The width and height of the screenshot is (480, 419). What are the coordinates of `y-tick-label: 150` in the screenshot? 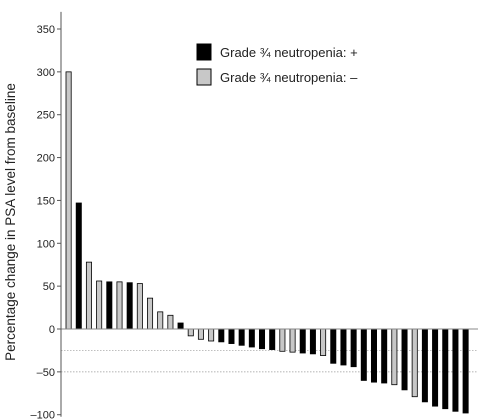 It's located at (46, 201).